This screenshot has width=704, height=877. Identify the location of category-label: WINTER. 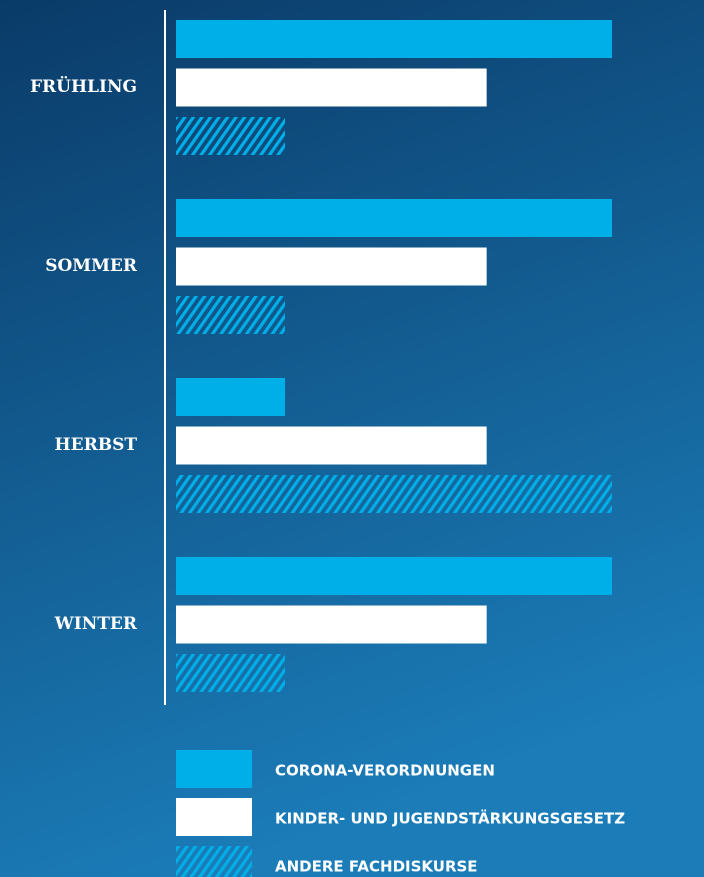
(96, 624).